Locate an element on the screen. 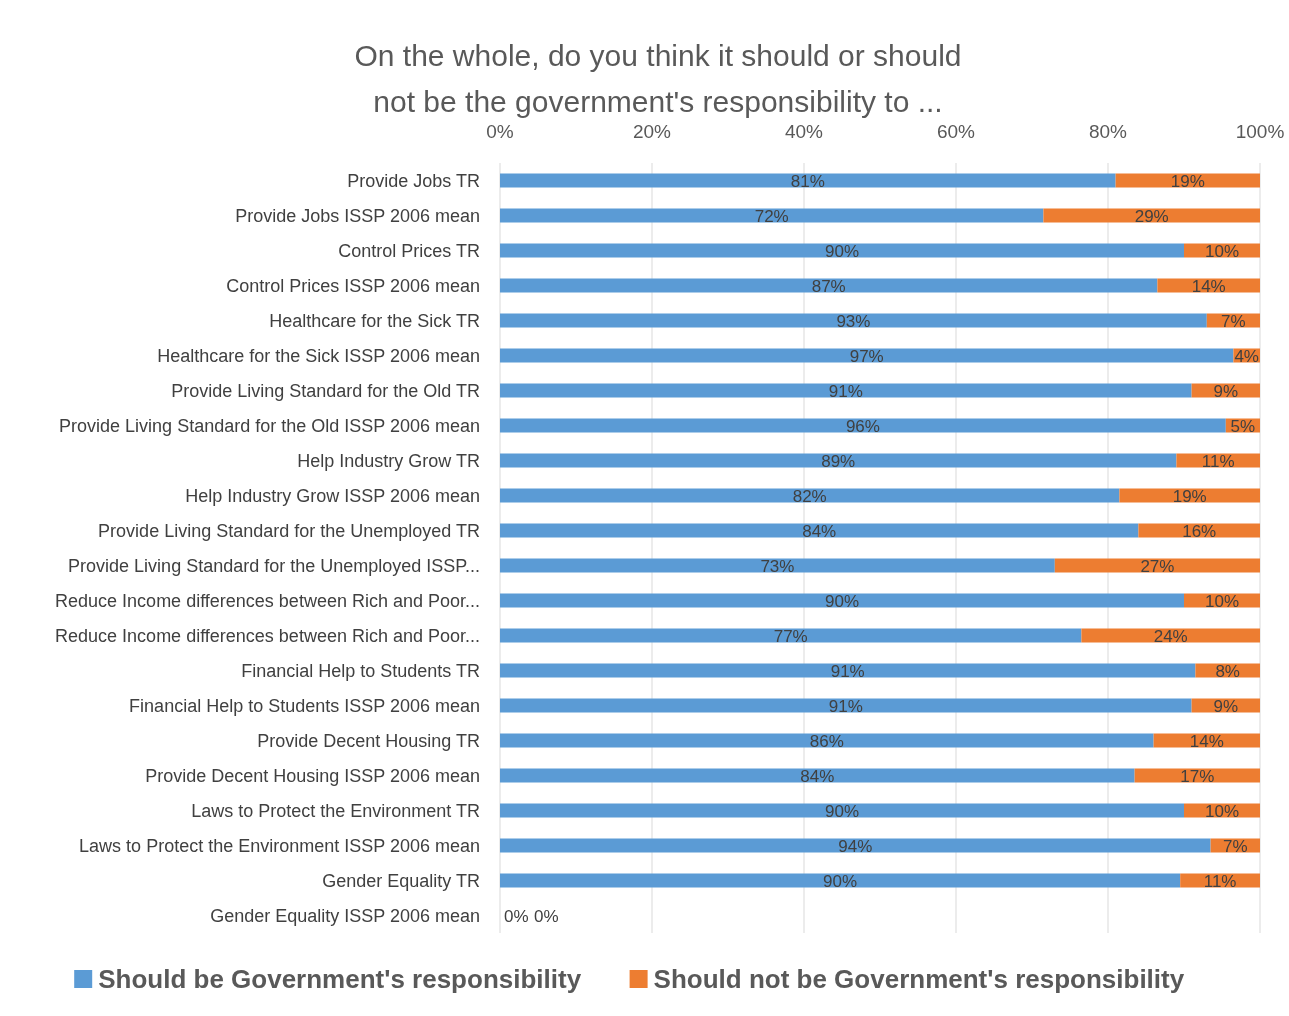  x-tick-label: 20% is located at coordinates (652, 131).